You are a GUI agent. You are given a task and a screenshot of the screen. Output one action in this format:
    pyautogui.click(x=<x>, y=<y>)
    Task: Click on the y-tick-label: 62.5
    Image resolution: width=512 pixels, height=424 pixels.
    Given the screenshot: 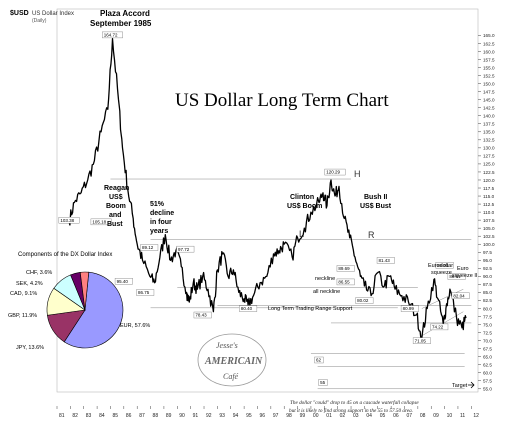 What is the action you would take?
    pyautogui.click(x=487, y=364)
    